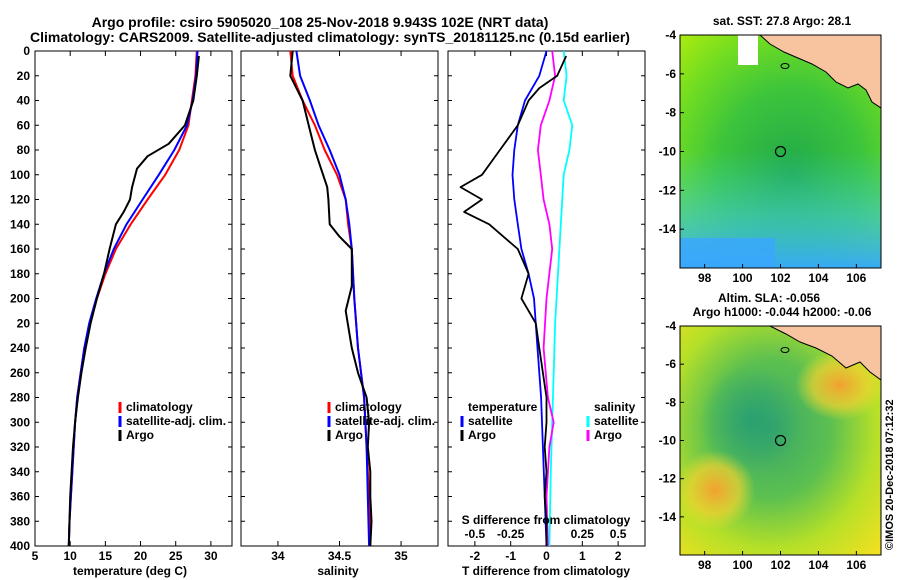 Image resolution: width=900 pixels, height=580 pixels. I want to click on temperature-xlabel: temperature (deg C), so click(130, 571).